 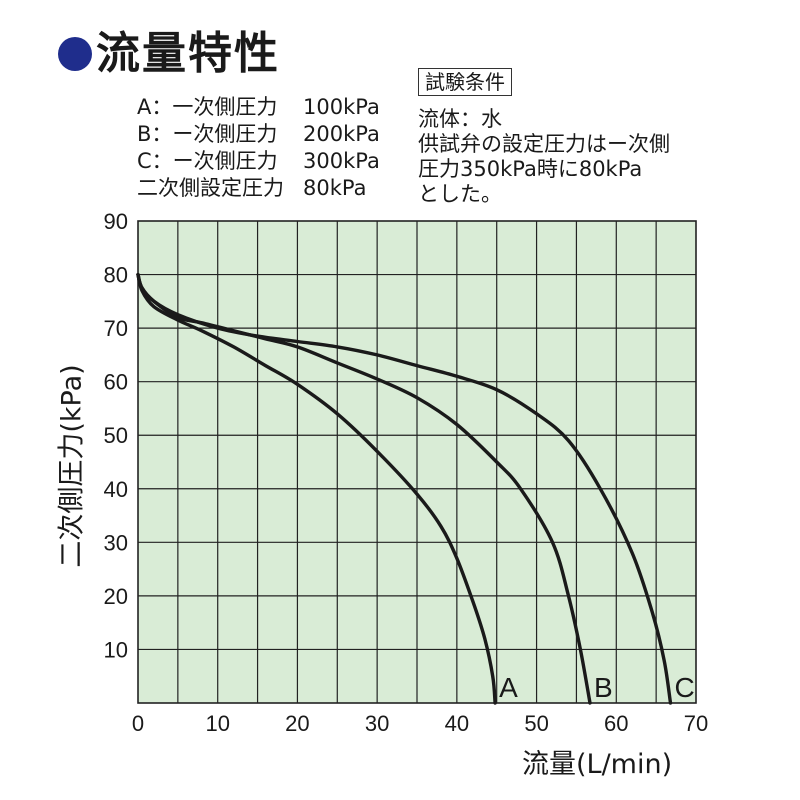 I want to click on x-tick-label: 60, so click(x=616, y=723).